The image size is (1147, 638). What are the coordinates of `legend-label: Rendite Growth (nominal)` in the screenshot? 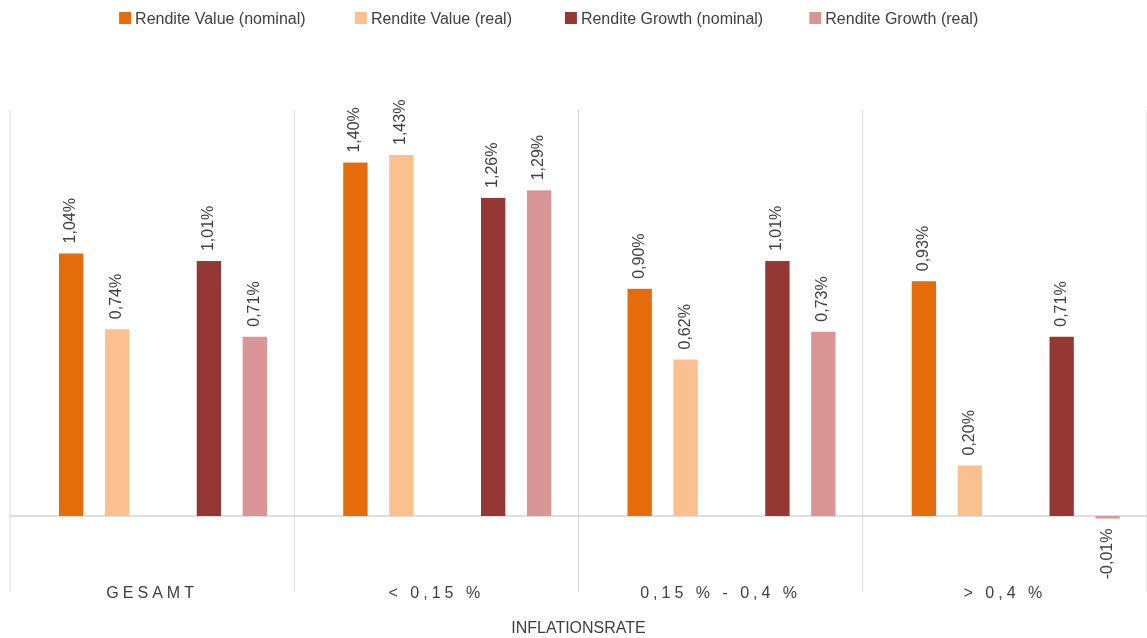 It's located at (672, 18).